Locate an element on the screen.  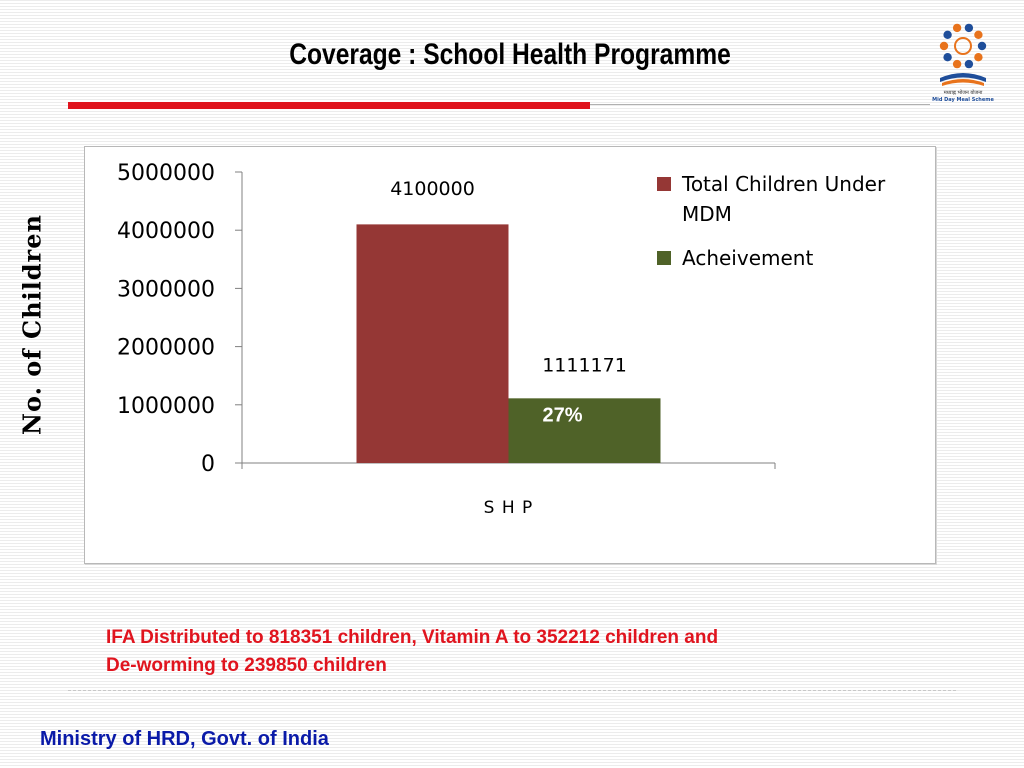
legend-item-achievement: Acheivement is located at coordinates (792, 258).